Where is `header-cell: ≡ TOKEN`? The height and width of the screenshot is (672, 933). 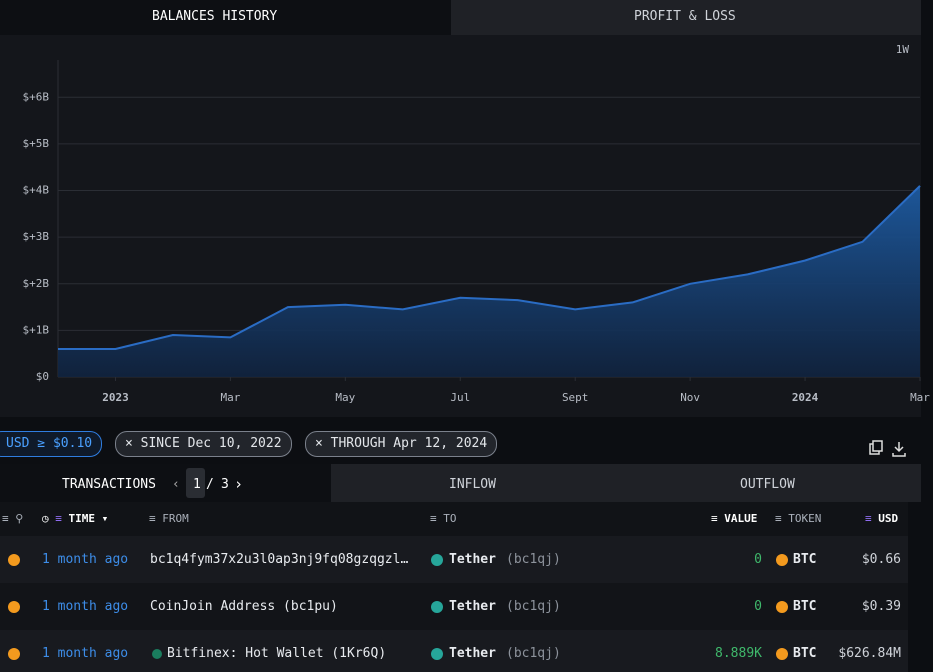 header-cell: ≡ TOKEN is located at coordinates (798, 518).